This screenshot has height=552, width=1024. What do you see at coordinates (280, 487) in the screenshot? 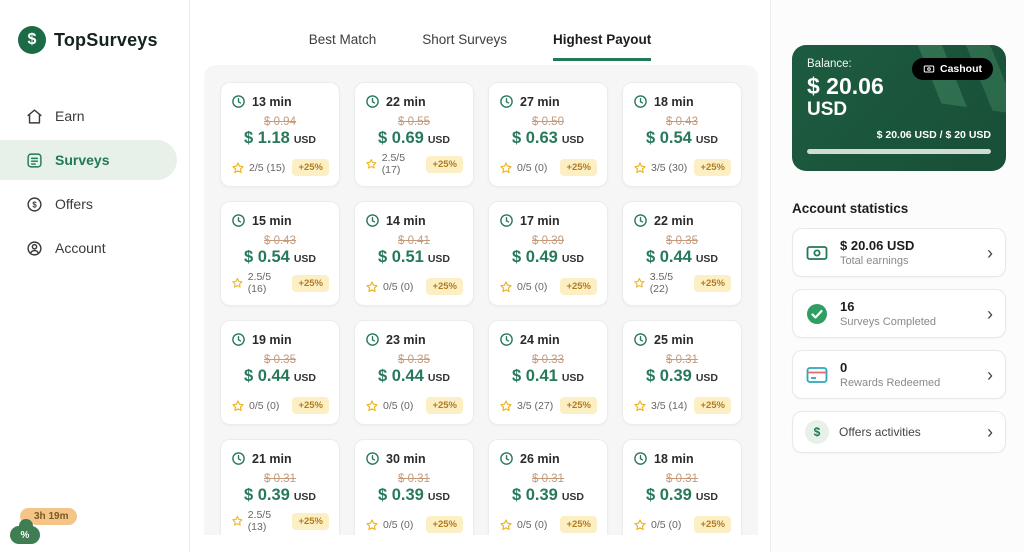
I see `survey-card: 21 min $ 0.31 $ 0.39 USD 2.5/5 (13) +25%` at bounding box center [280, 487].